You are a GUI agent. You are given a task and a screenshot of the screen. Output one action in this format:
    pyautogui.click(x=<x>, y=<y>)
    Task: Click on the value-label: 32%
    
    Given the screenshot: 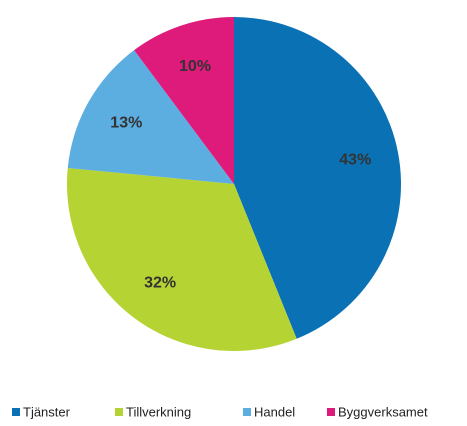 What is the action you would take?
    pyautogui.click(x=160, y=282)
    